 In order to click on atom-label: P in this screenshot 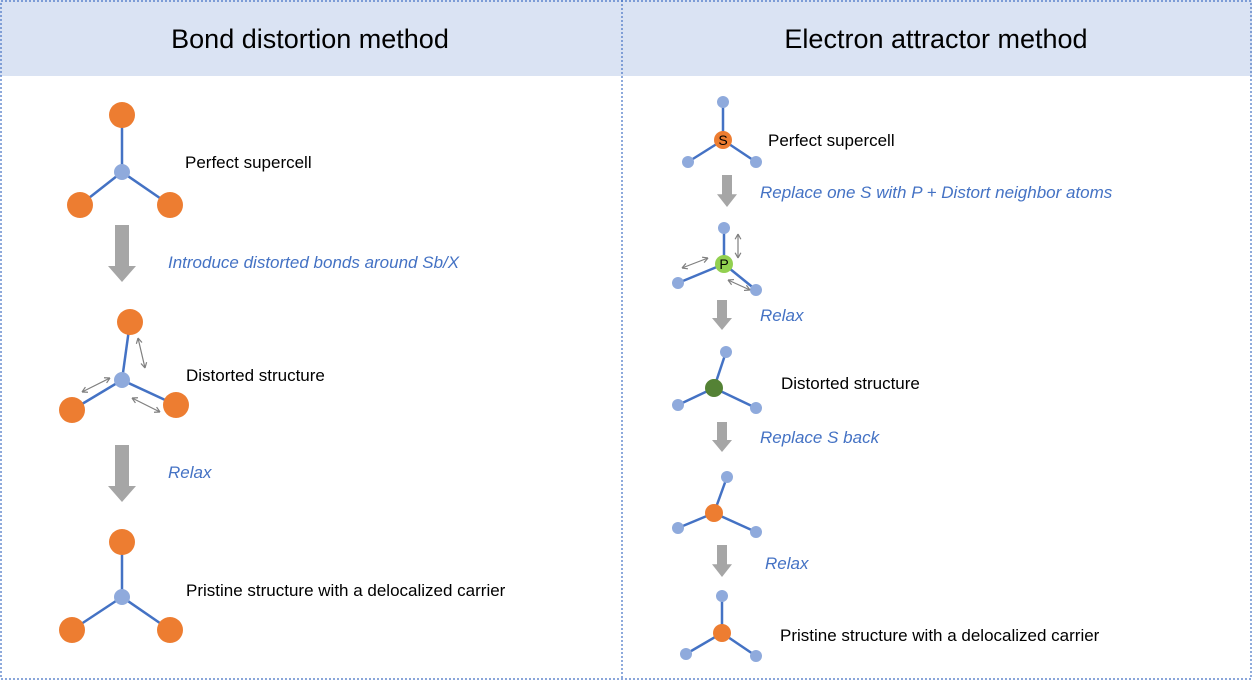, I will do `click(723, 264)`.